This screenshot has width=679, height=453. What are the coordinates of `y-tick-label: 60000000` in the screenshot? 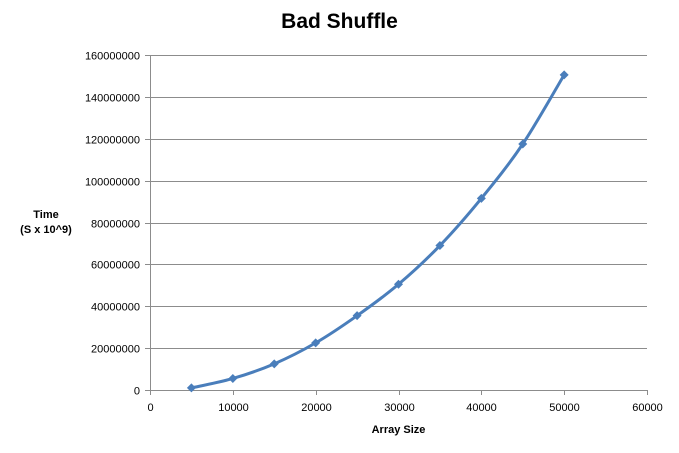 It's located at (115, 266).